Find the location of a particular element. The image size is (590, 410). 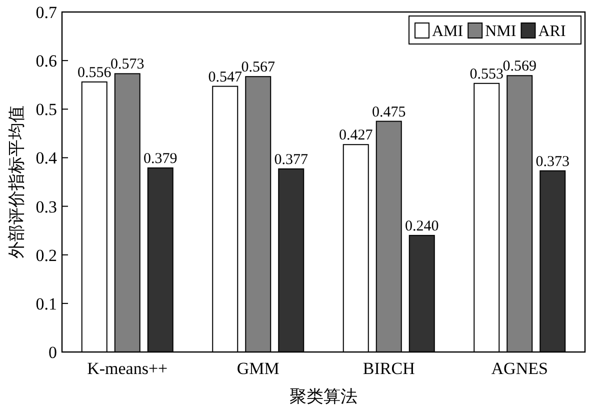

data-label: 0.556 is located at coordinates (95, 72).